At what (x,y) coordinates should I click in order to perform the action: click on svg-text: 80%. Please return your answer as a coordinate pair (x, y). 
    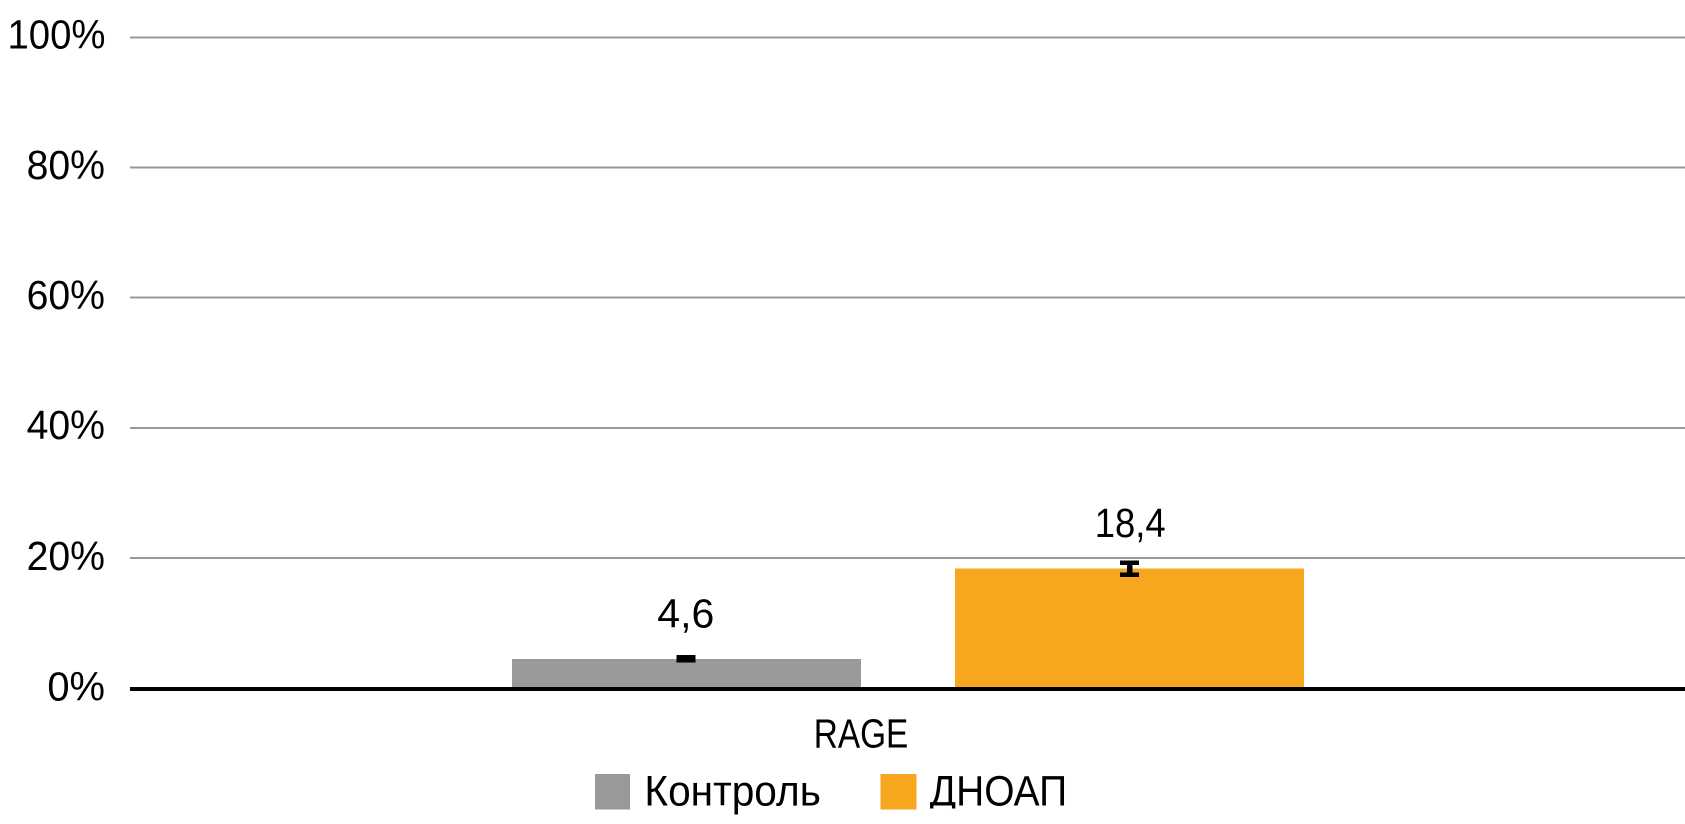
    Looking at the image, I should click on (66, 165).